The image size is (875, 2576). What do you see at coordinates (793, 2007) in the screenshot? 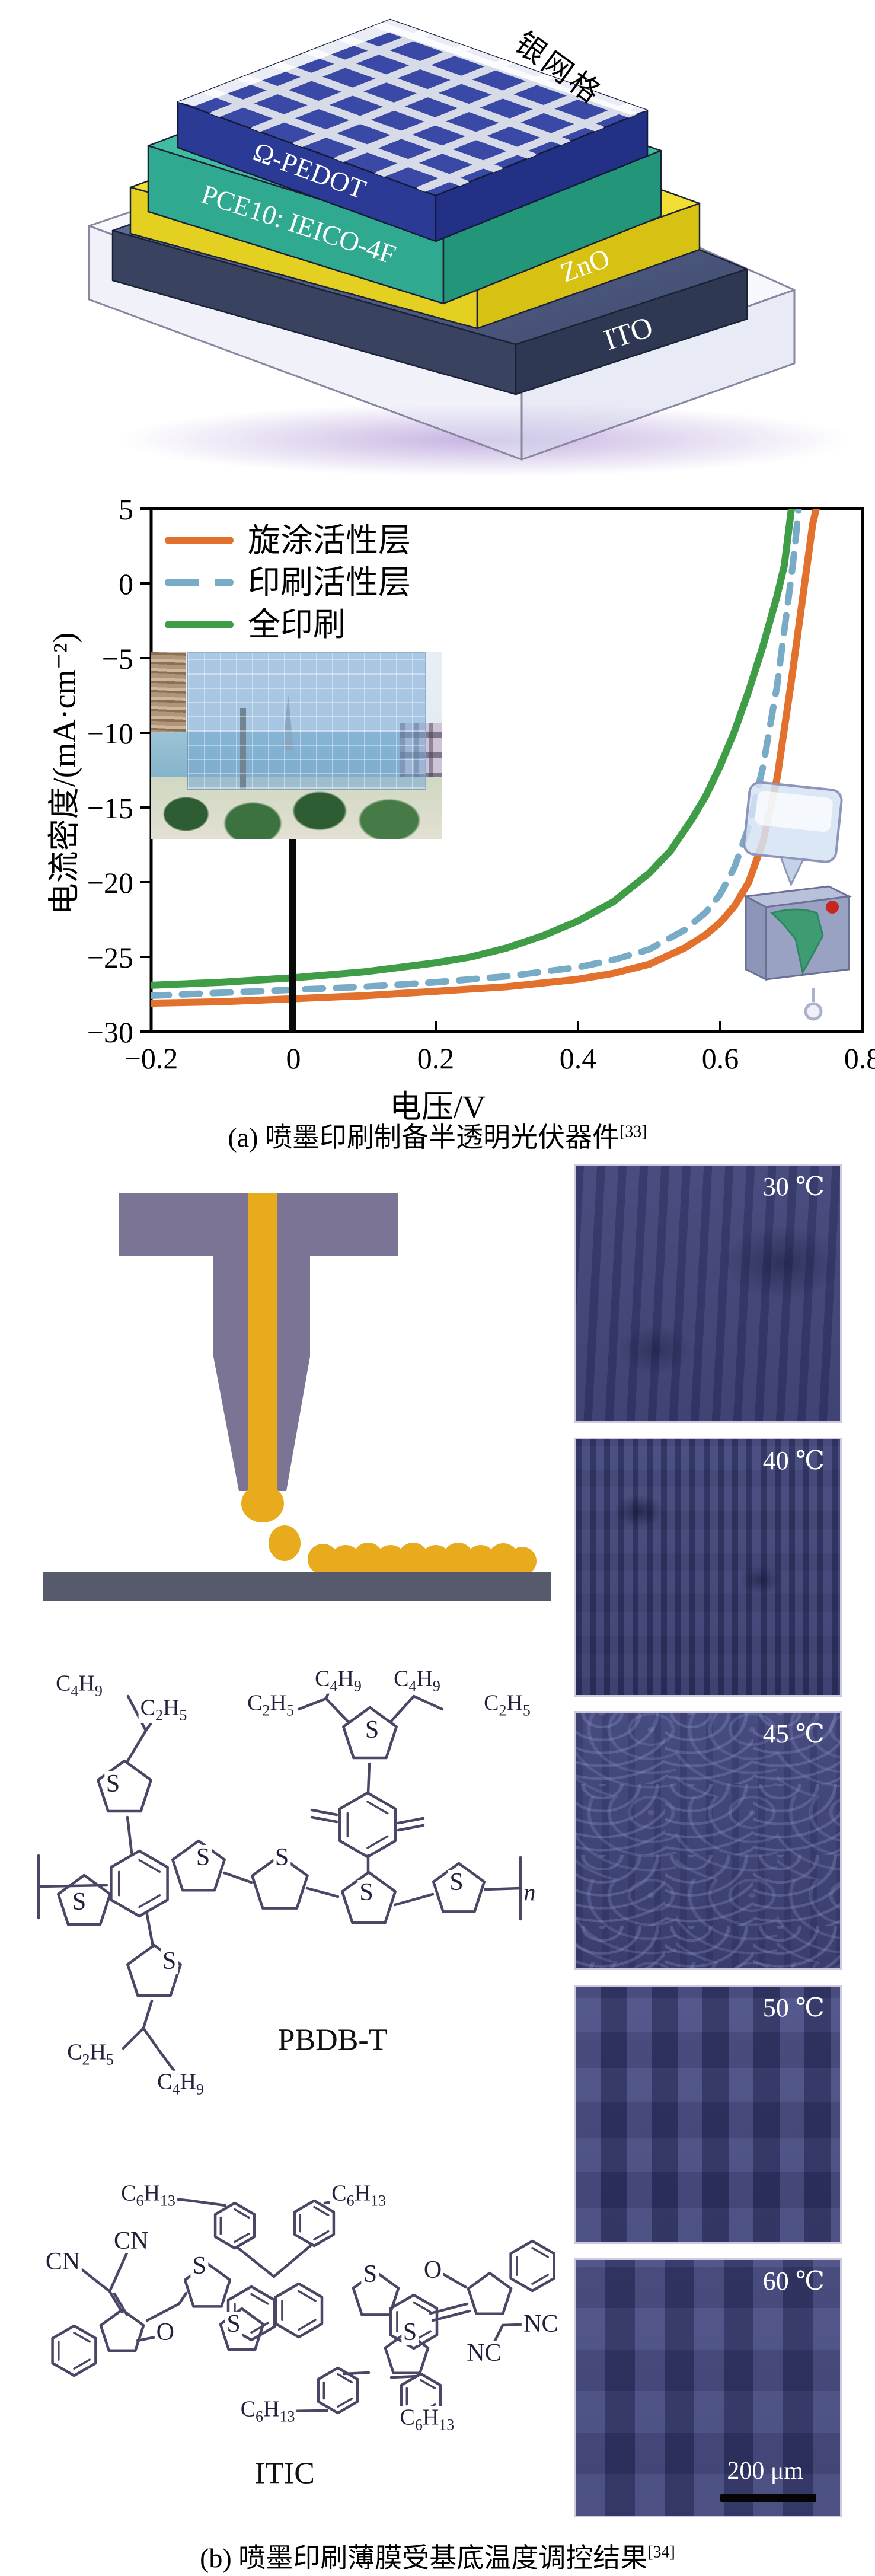
I see `micrograph-temp-label: 50 ℃` at bounding box center [793, 2007].